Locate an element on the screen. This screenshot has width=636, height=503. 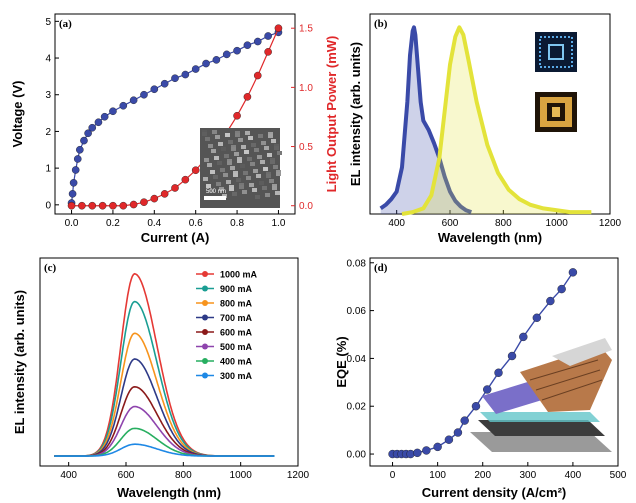
panel-d-label: (d) is located at coordinates (381, 268).